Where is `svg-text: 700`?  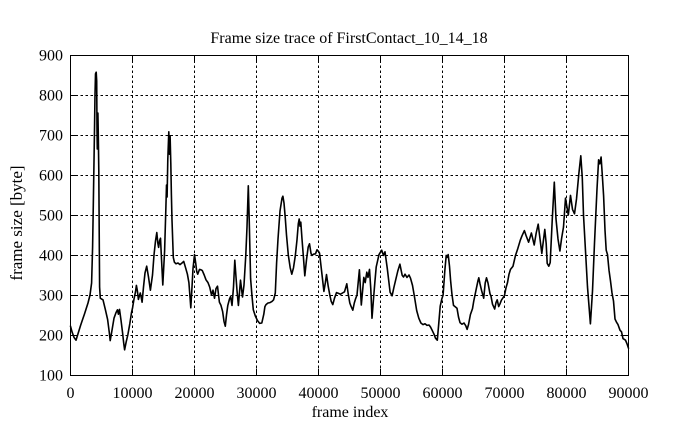
svg-text: 700 is located at coordinates (51, 136).